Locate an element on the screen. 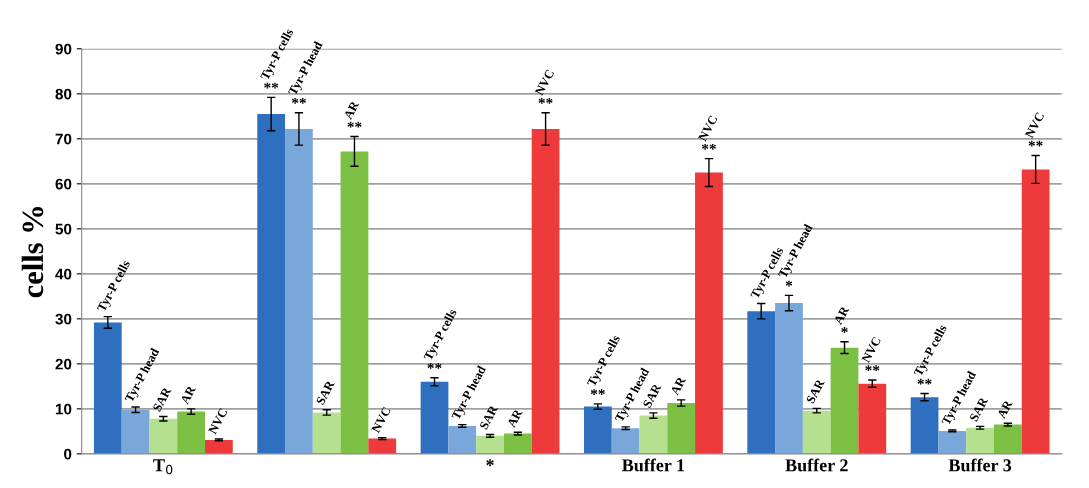  y-tick-label: 30 is located at coordinates (63, 319).